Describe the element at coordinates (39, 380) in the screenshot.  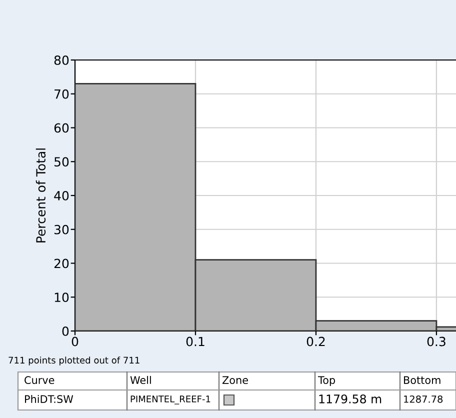
I see `text: Curve` at that location.